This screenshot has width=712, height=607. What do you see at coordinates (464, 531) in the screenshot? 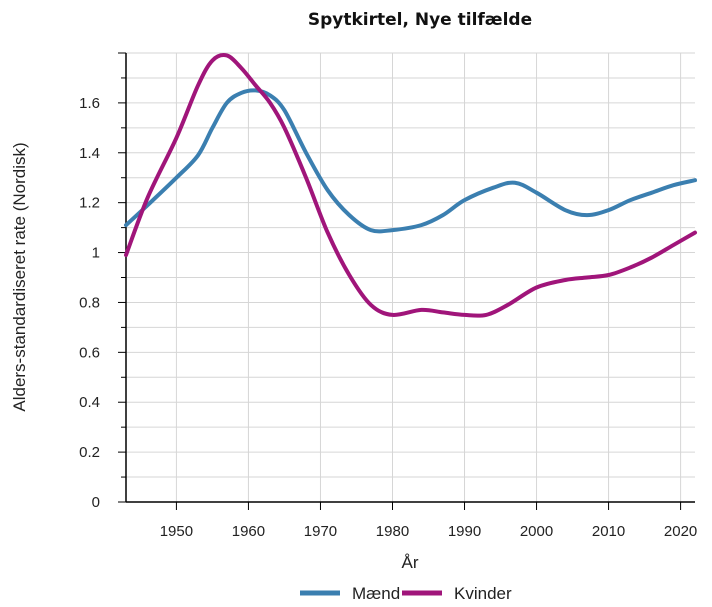
I see `x-tick-label: 1990` at bounding box center [464, 531].